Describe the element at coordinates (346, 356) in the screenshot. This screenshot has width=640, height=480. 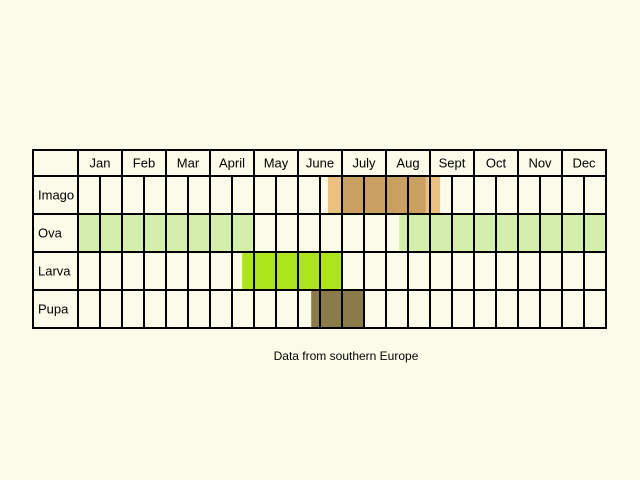
I see `caption: Data from southern Europe` at that location.